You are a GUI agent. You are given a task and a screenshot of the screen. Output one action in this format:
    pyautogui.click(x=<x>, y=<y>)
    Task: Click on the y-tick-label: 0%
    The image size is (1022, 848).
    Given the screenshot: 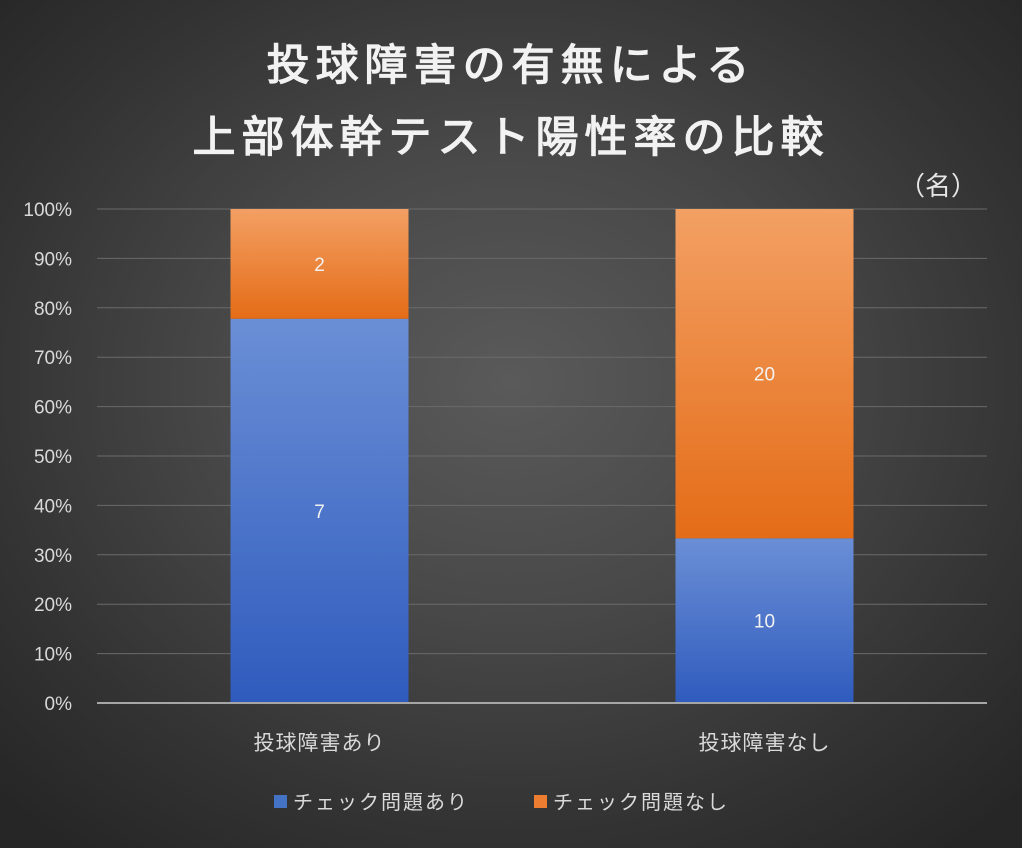 What is the action you would take?
    pyautogui.click(x=59, y=704)
    